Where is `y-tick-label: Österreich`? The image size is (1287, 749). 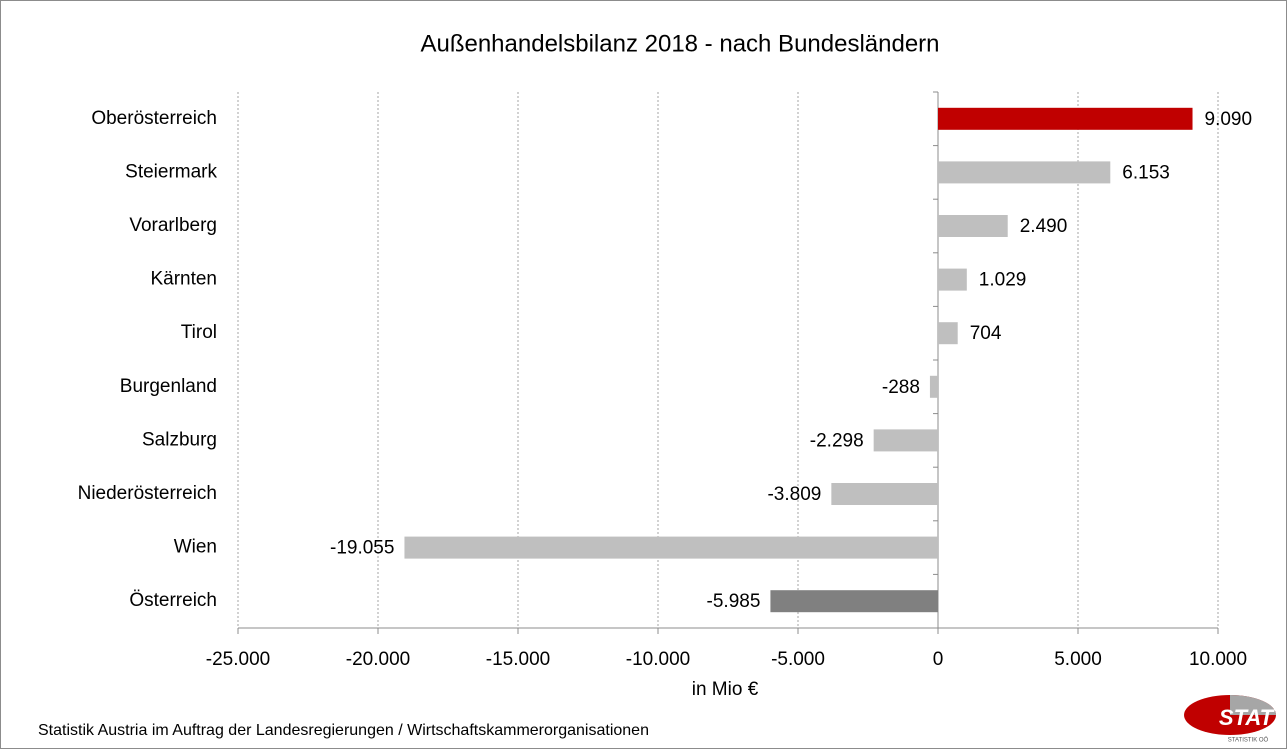 y-tick-label: Österreich is located at coordinates (173, 600).